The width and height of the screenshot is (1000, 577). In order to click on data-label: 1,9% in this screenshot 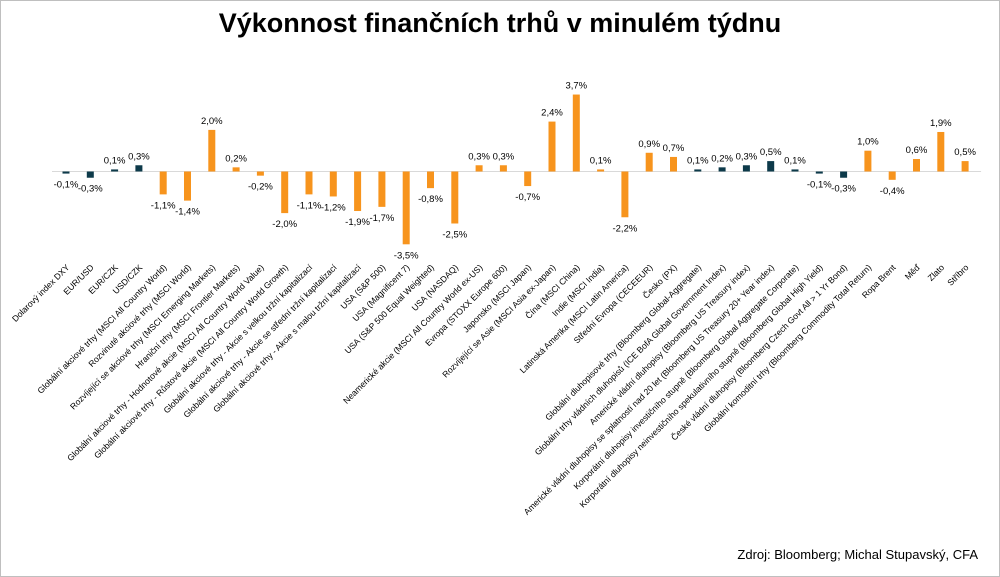, I will do `click(941, 123)`.